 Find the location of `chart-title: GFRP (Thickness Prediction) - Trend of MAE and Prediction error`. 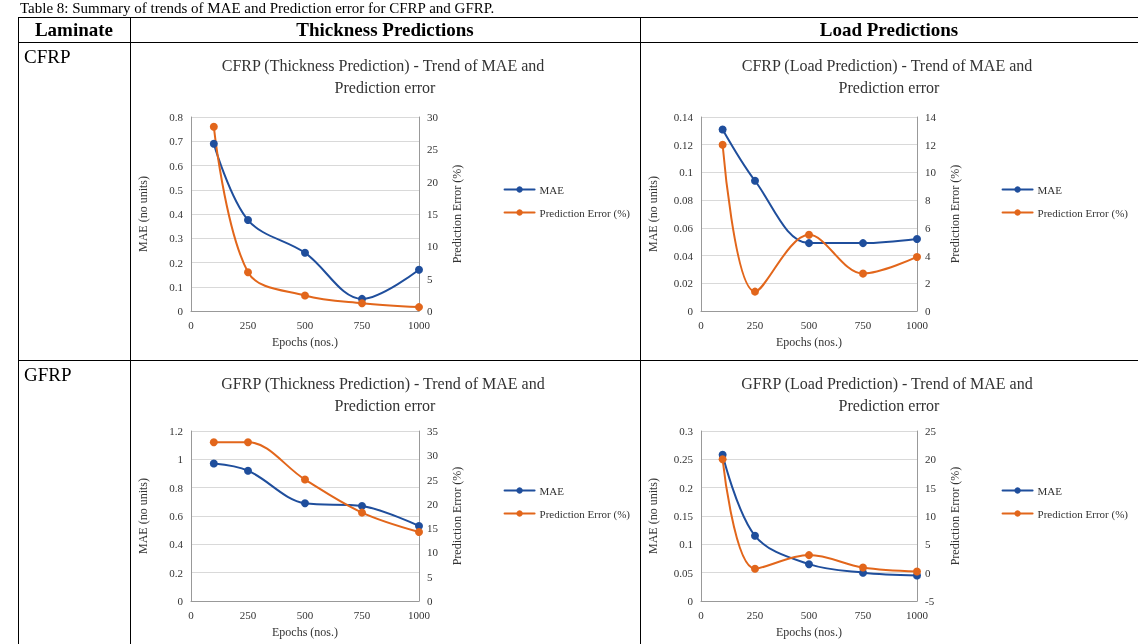

chart-title: GFRP (Thickness Prediction) - Trend of MAE and Prediction error is located at coordinates (385, 394).